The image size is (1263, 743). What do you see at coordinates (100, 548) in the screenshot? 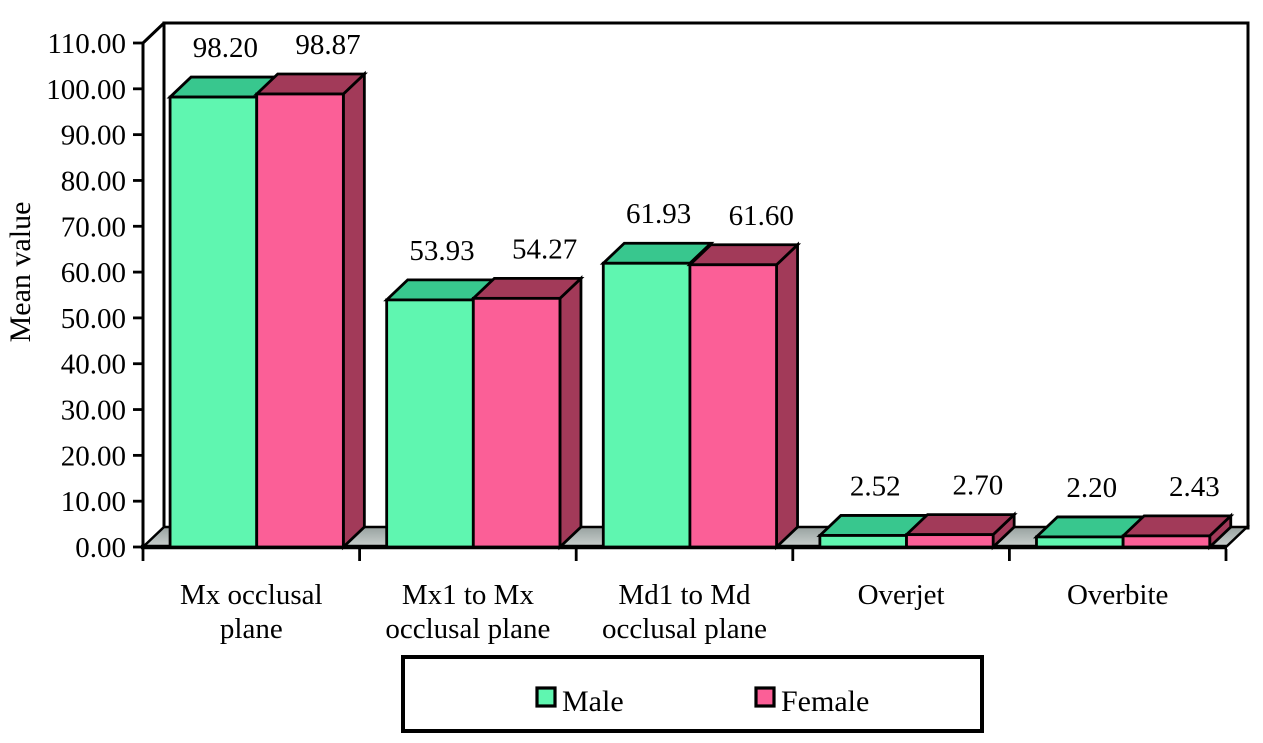
I see `y-axis-tick-label: 0.00` at bounding box center [100, 548].